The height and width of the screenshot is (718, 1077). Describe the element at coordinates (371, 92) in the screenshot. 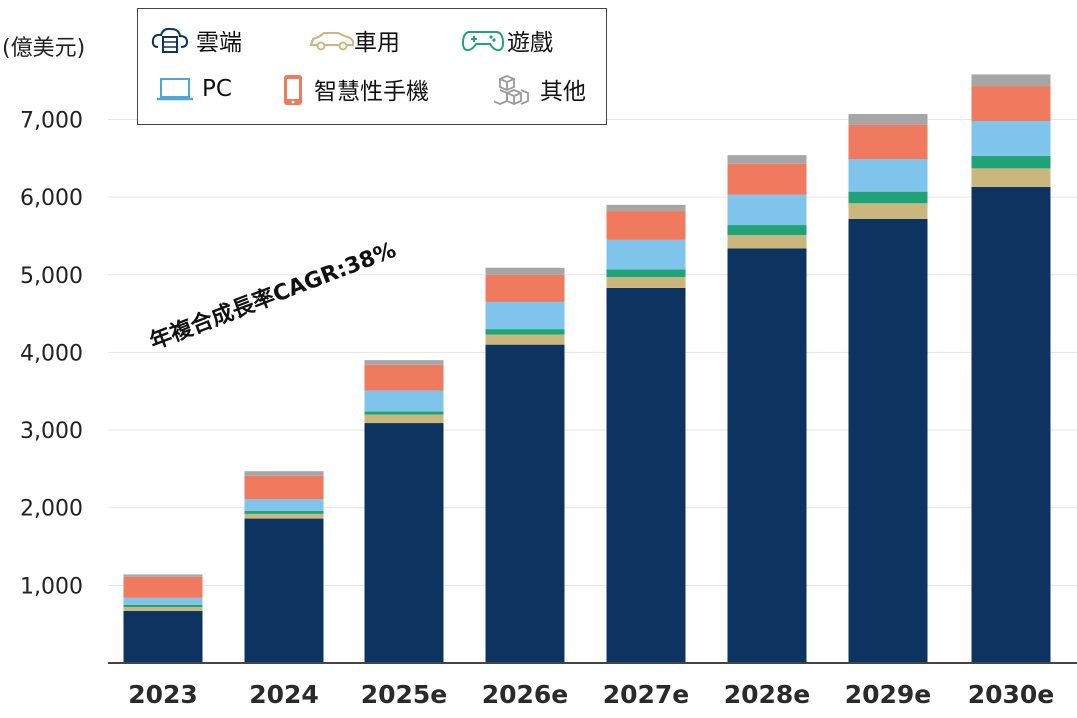

I see `legend-label: 智慧性手機` at that location.